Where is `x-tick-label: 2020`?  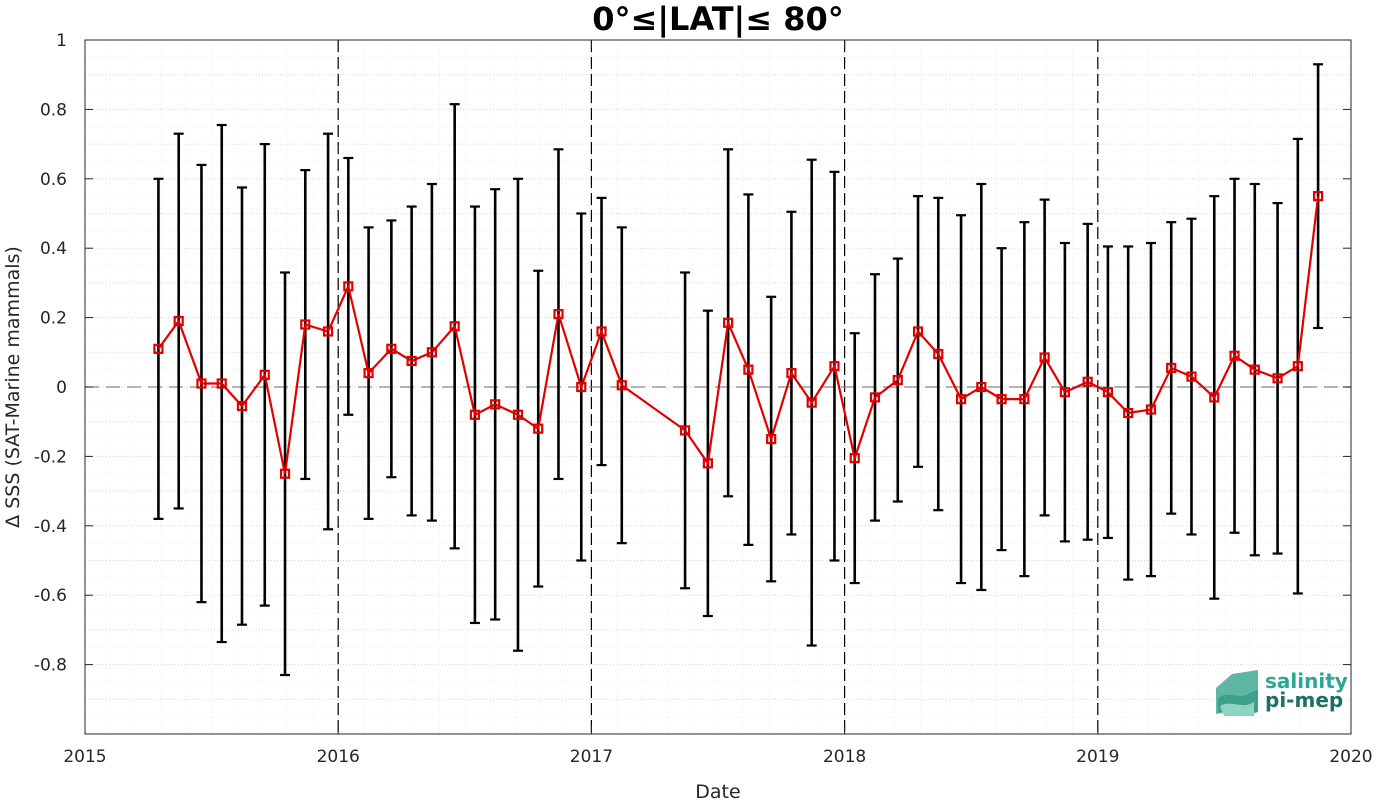 x-tick-label: 2020 is located at coordinates (1350, 757).